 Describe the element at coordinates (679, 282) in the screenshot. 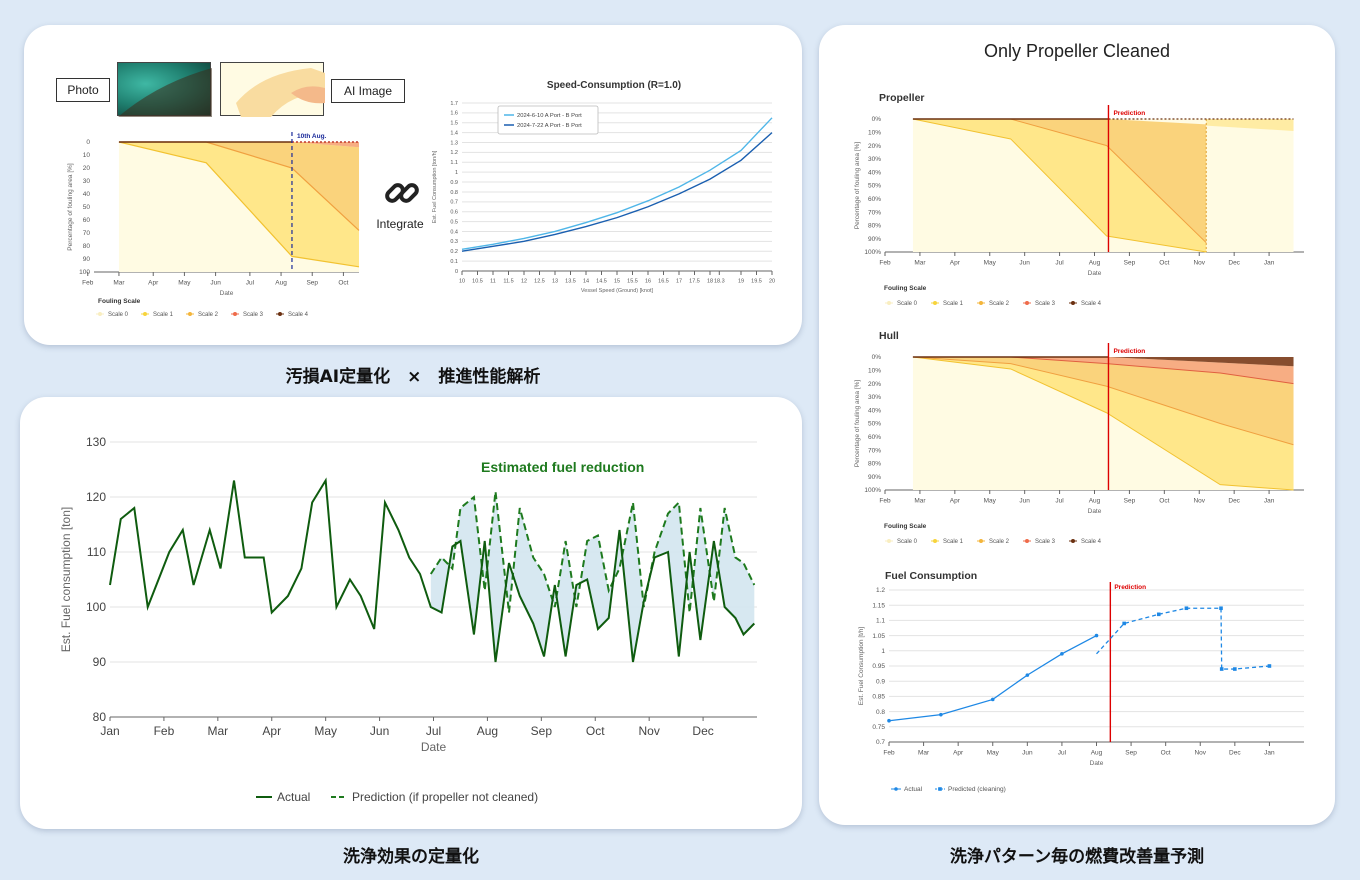

I see `x-tick-label: 17` at that location.